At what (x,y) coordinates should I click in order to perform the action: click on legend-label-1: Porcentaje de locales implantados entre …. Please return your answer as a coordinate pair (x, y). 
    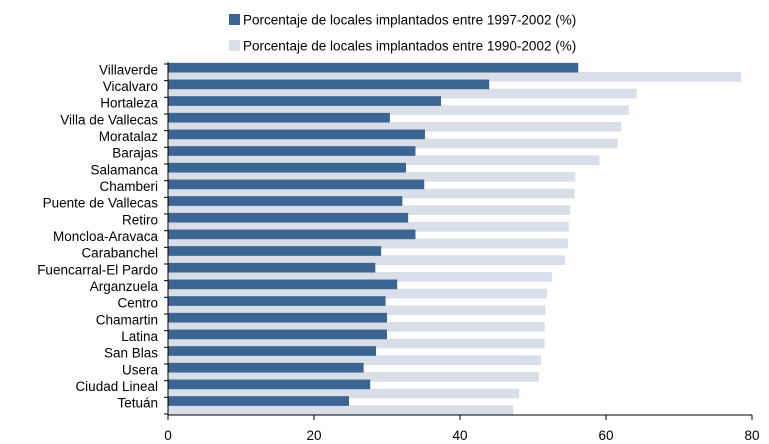
    Looking at the image, I should click on (409, 20).